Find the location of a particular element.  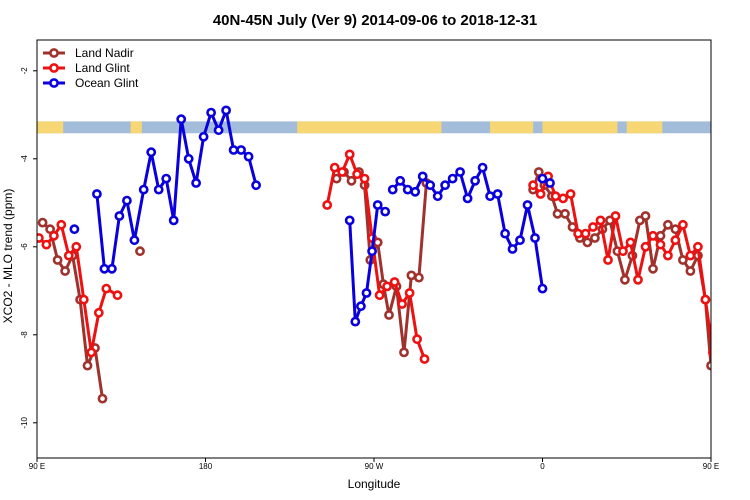

y-tick-label: -4 is located at coordinates (24, 159).